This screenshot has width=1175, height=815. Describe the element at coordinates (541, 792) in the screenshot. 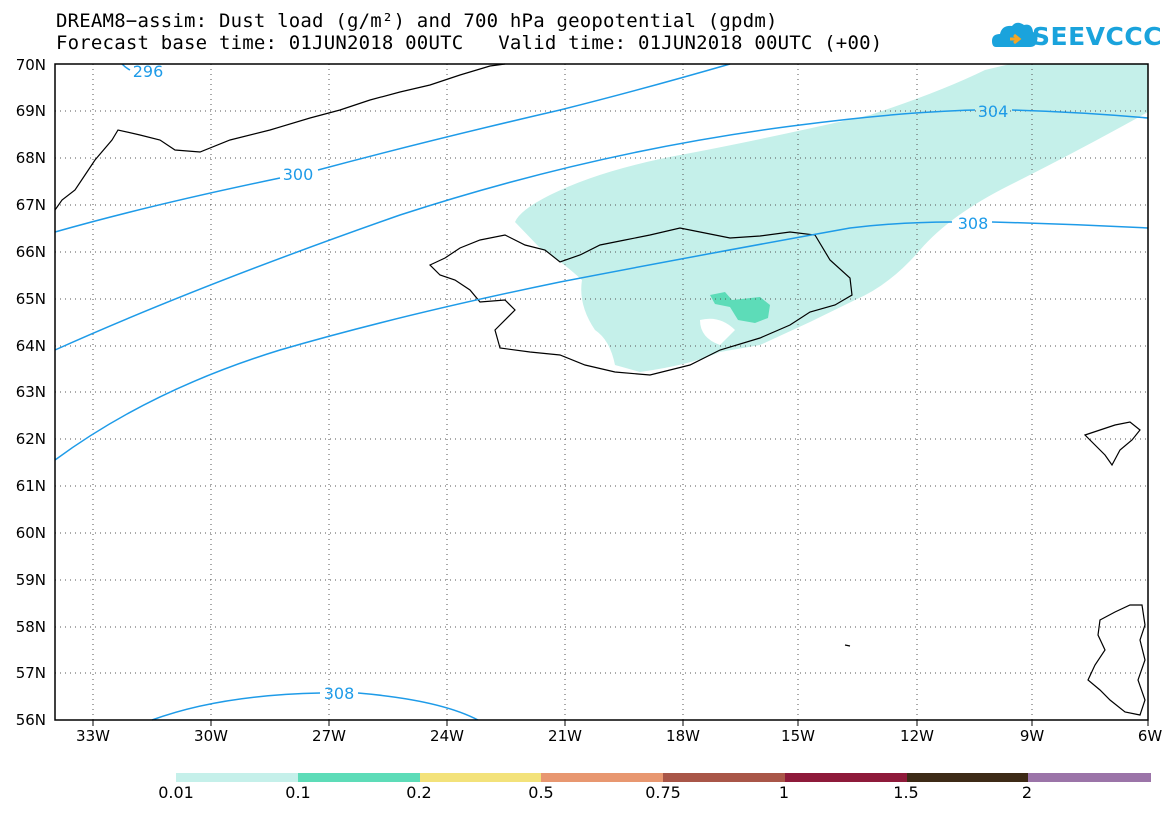

I see `colorbar-label: 0.5` at that location.